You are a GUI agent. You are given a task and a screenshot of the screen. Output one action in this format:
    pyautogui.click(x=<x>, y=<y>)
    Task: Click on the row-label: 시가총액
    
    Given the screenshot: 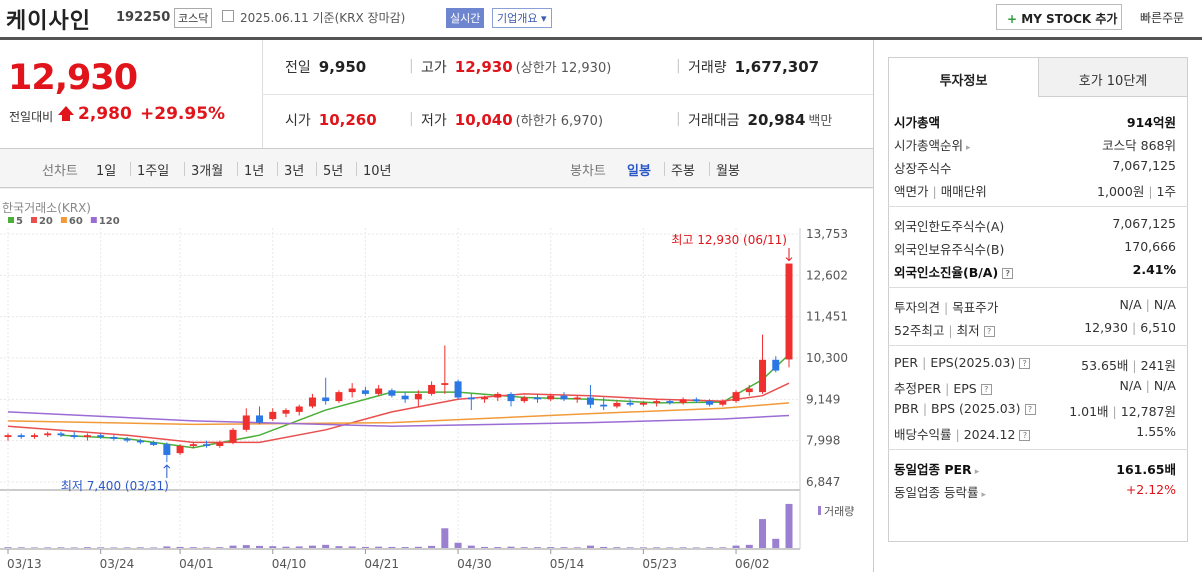 What is the action you would take?
    pyautogui.click(x=917, y=122)
    